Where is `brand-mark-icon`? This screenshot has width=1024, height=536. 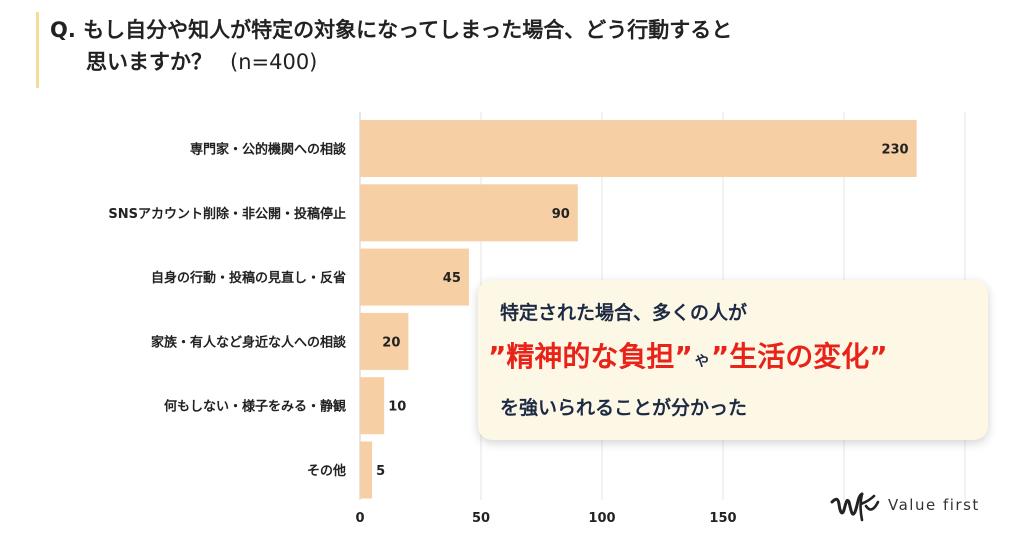
brand-mark-icon is located at coordinates (855, 507).